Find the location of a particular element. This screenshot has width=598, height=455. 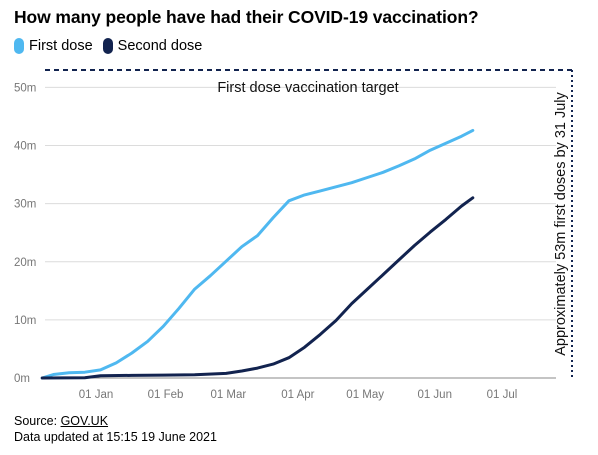

legend-label-first-dose: First dose is located at coordinates (61, 46).